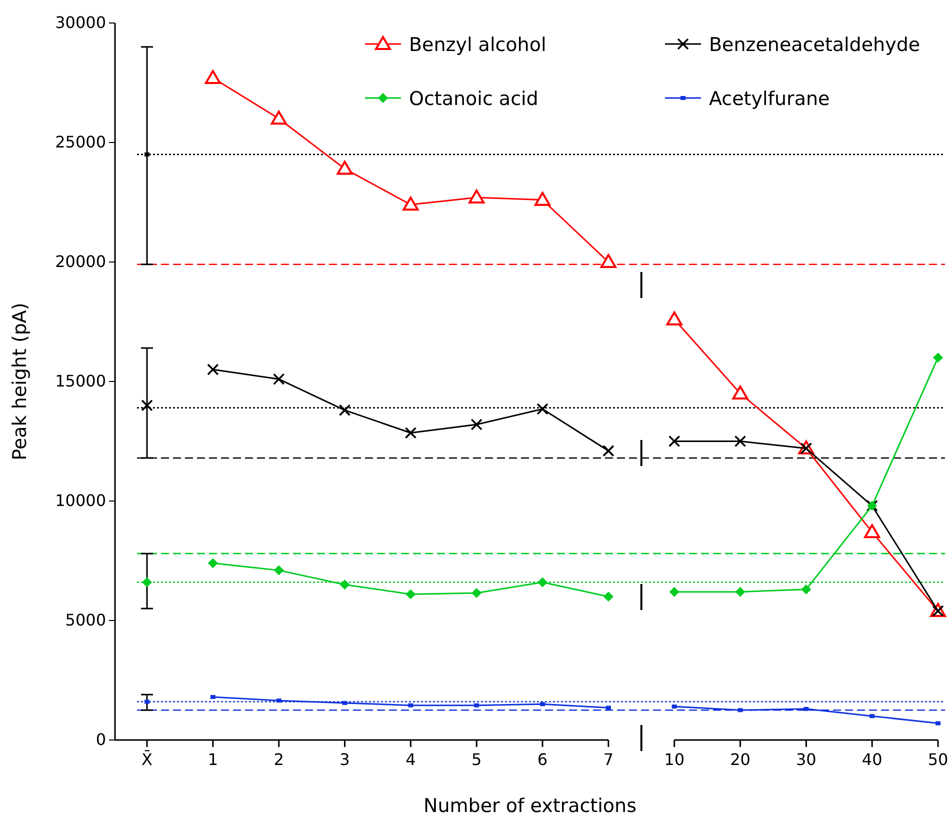 This screenshot has width=951, height=816. Describe the element at coordinates (85, 620) in the screenshot. I see `y-tick-label: 5000` at that location.